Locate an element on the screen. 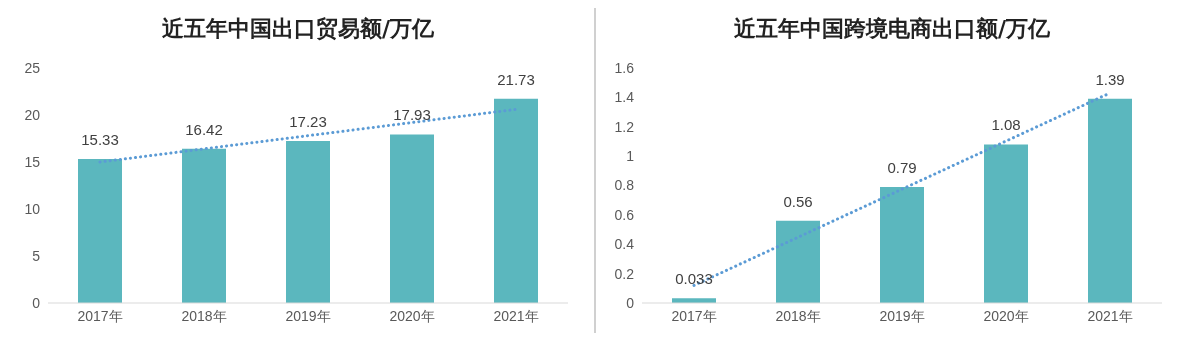 This screenshot has width=1189, height=341. y-tick-label: 20 is located at coordinates (32, 114).